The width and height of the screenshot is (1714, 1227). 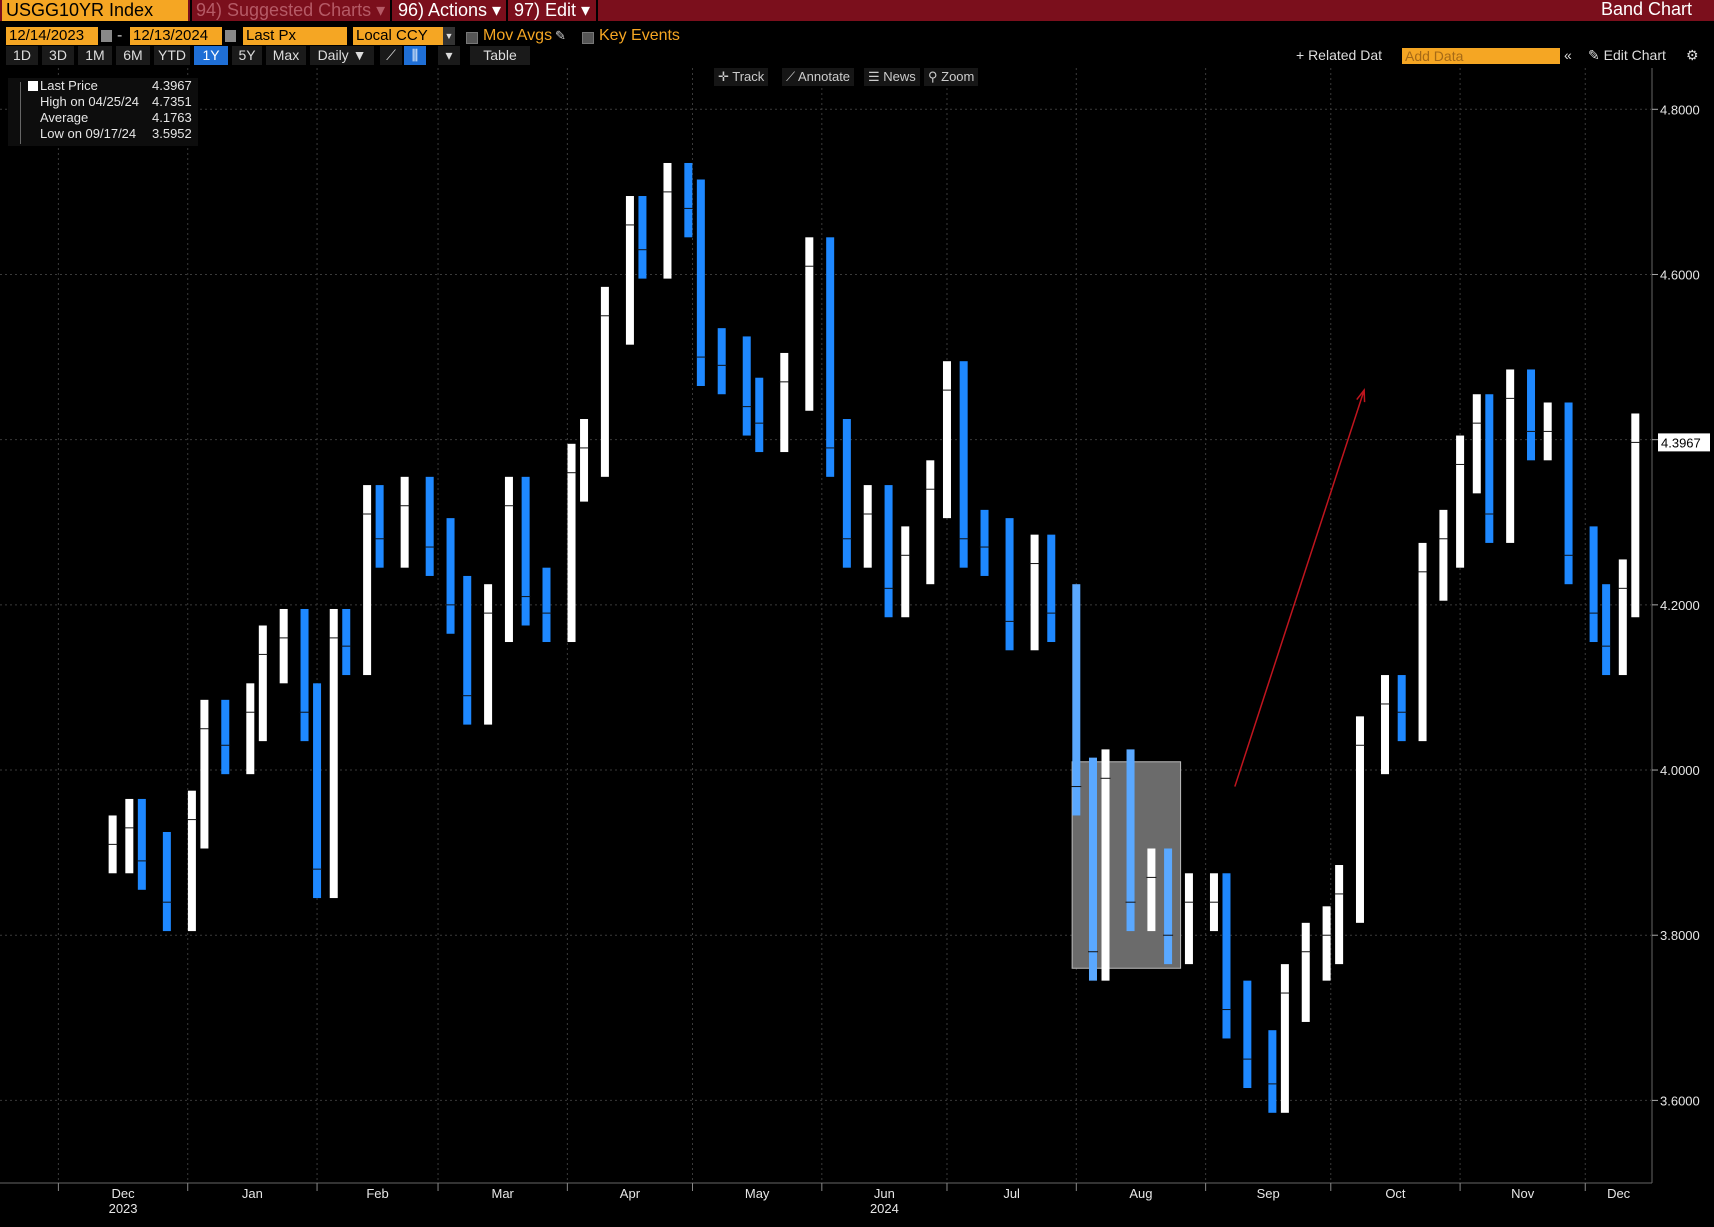 What do you see at coordinates (1568, 55) in the screenshot?
I see `double-chevron-left-icon: «` at bounding box center [1568, 55].